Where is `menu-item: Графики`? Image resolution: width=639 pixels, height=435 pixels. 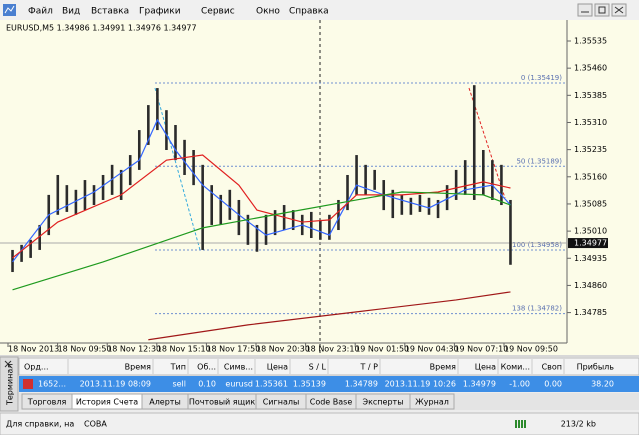 menu-item: Графики is located at coordinates (160, 12).